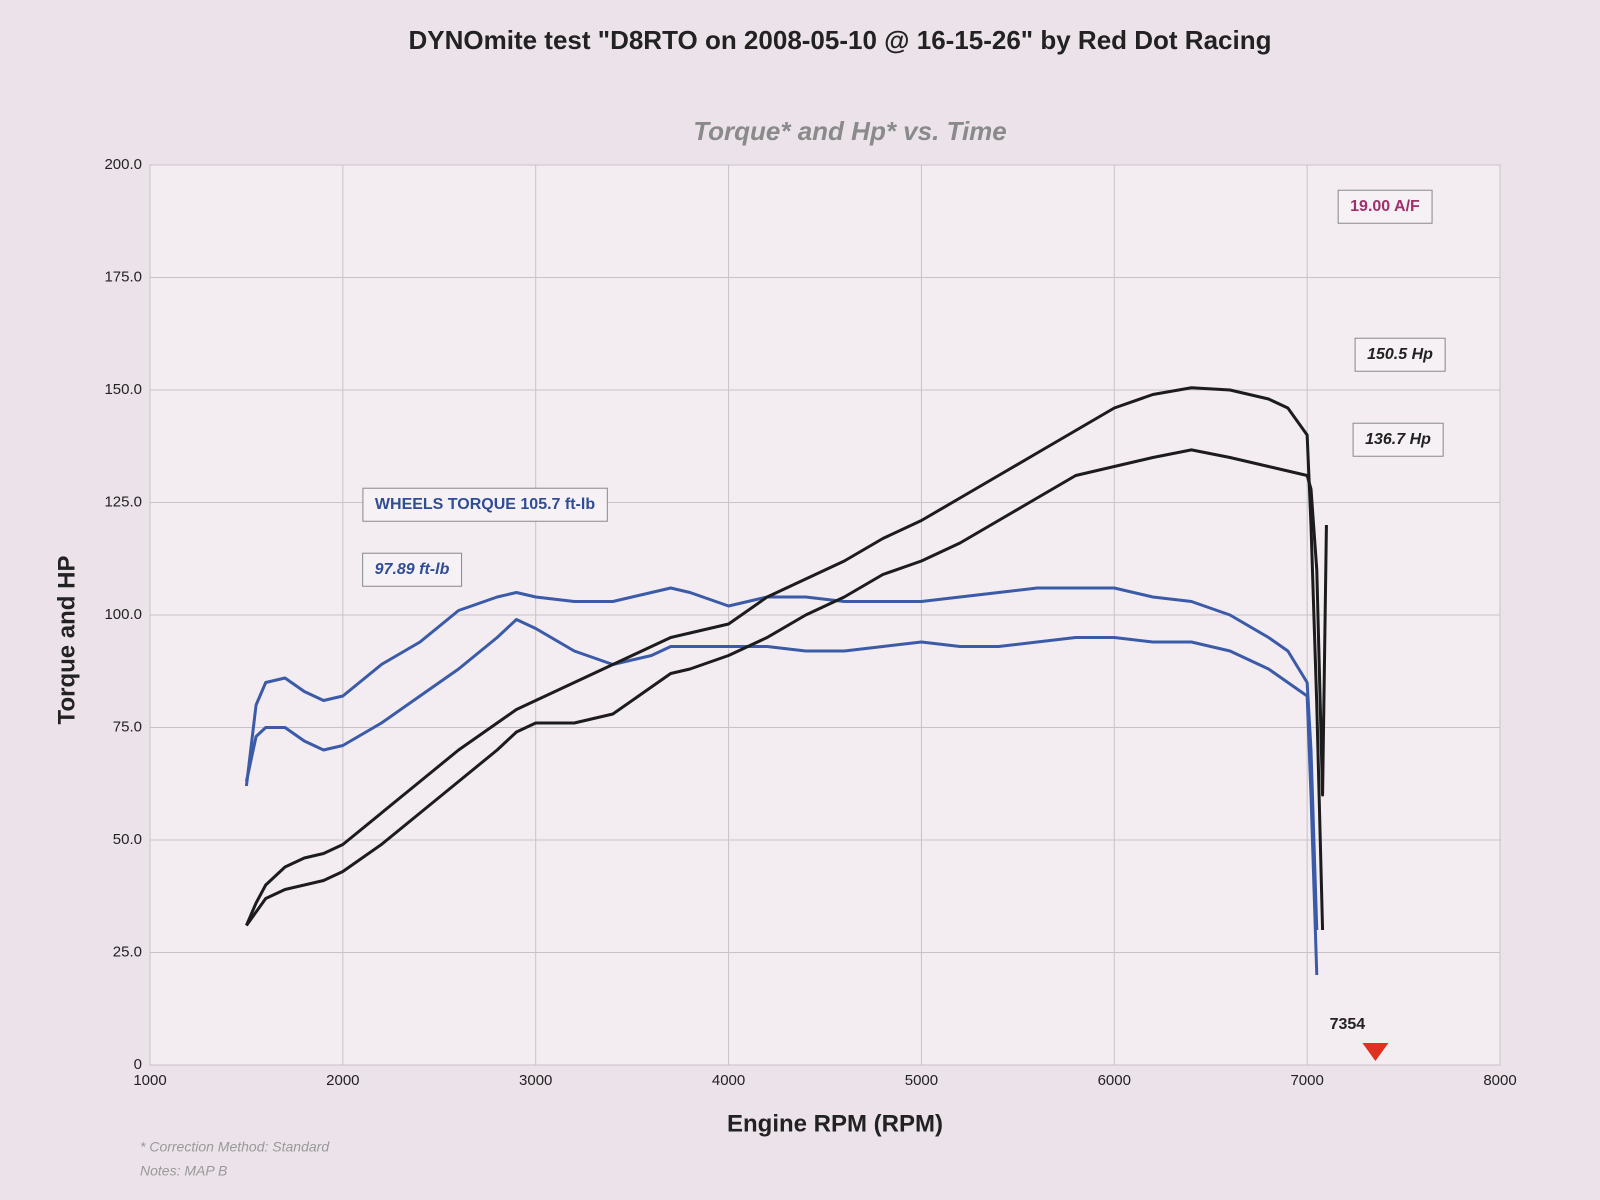 Image resolution: width=1600 pixels, height=1200 pixels. I want to click on x-tick-label: 7000, so click(1306, 1080).